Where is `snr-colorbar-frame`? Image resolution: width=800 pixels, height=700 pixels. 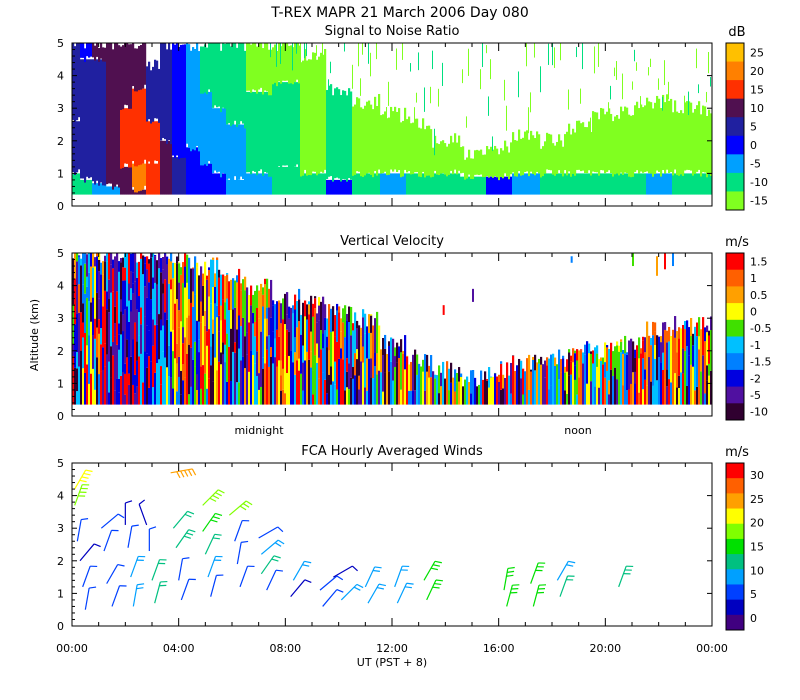
snr-colorbar-frame is located at coordinates (735, 126).